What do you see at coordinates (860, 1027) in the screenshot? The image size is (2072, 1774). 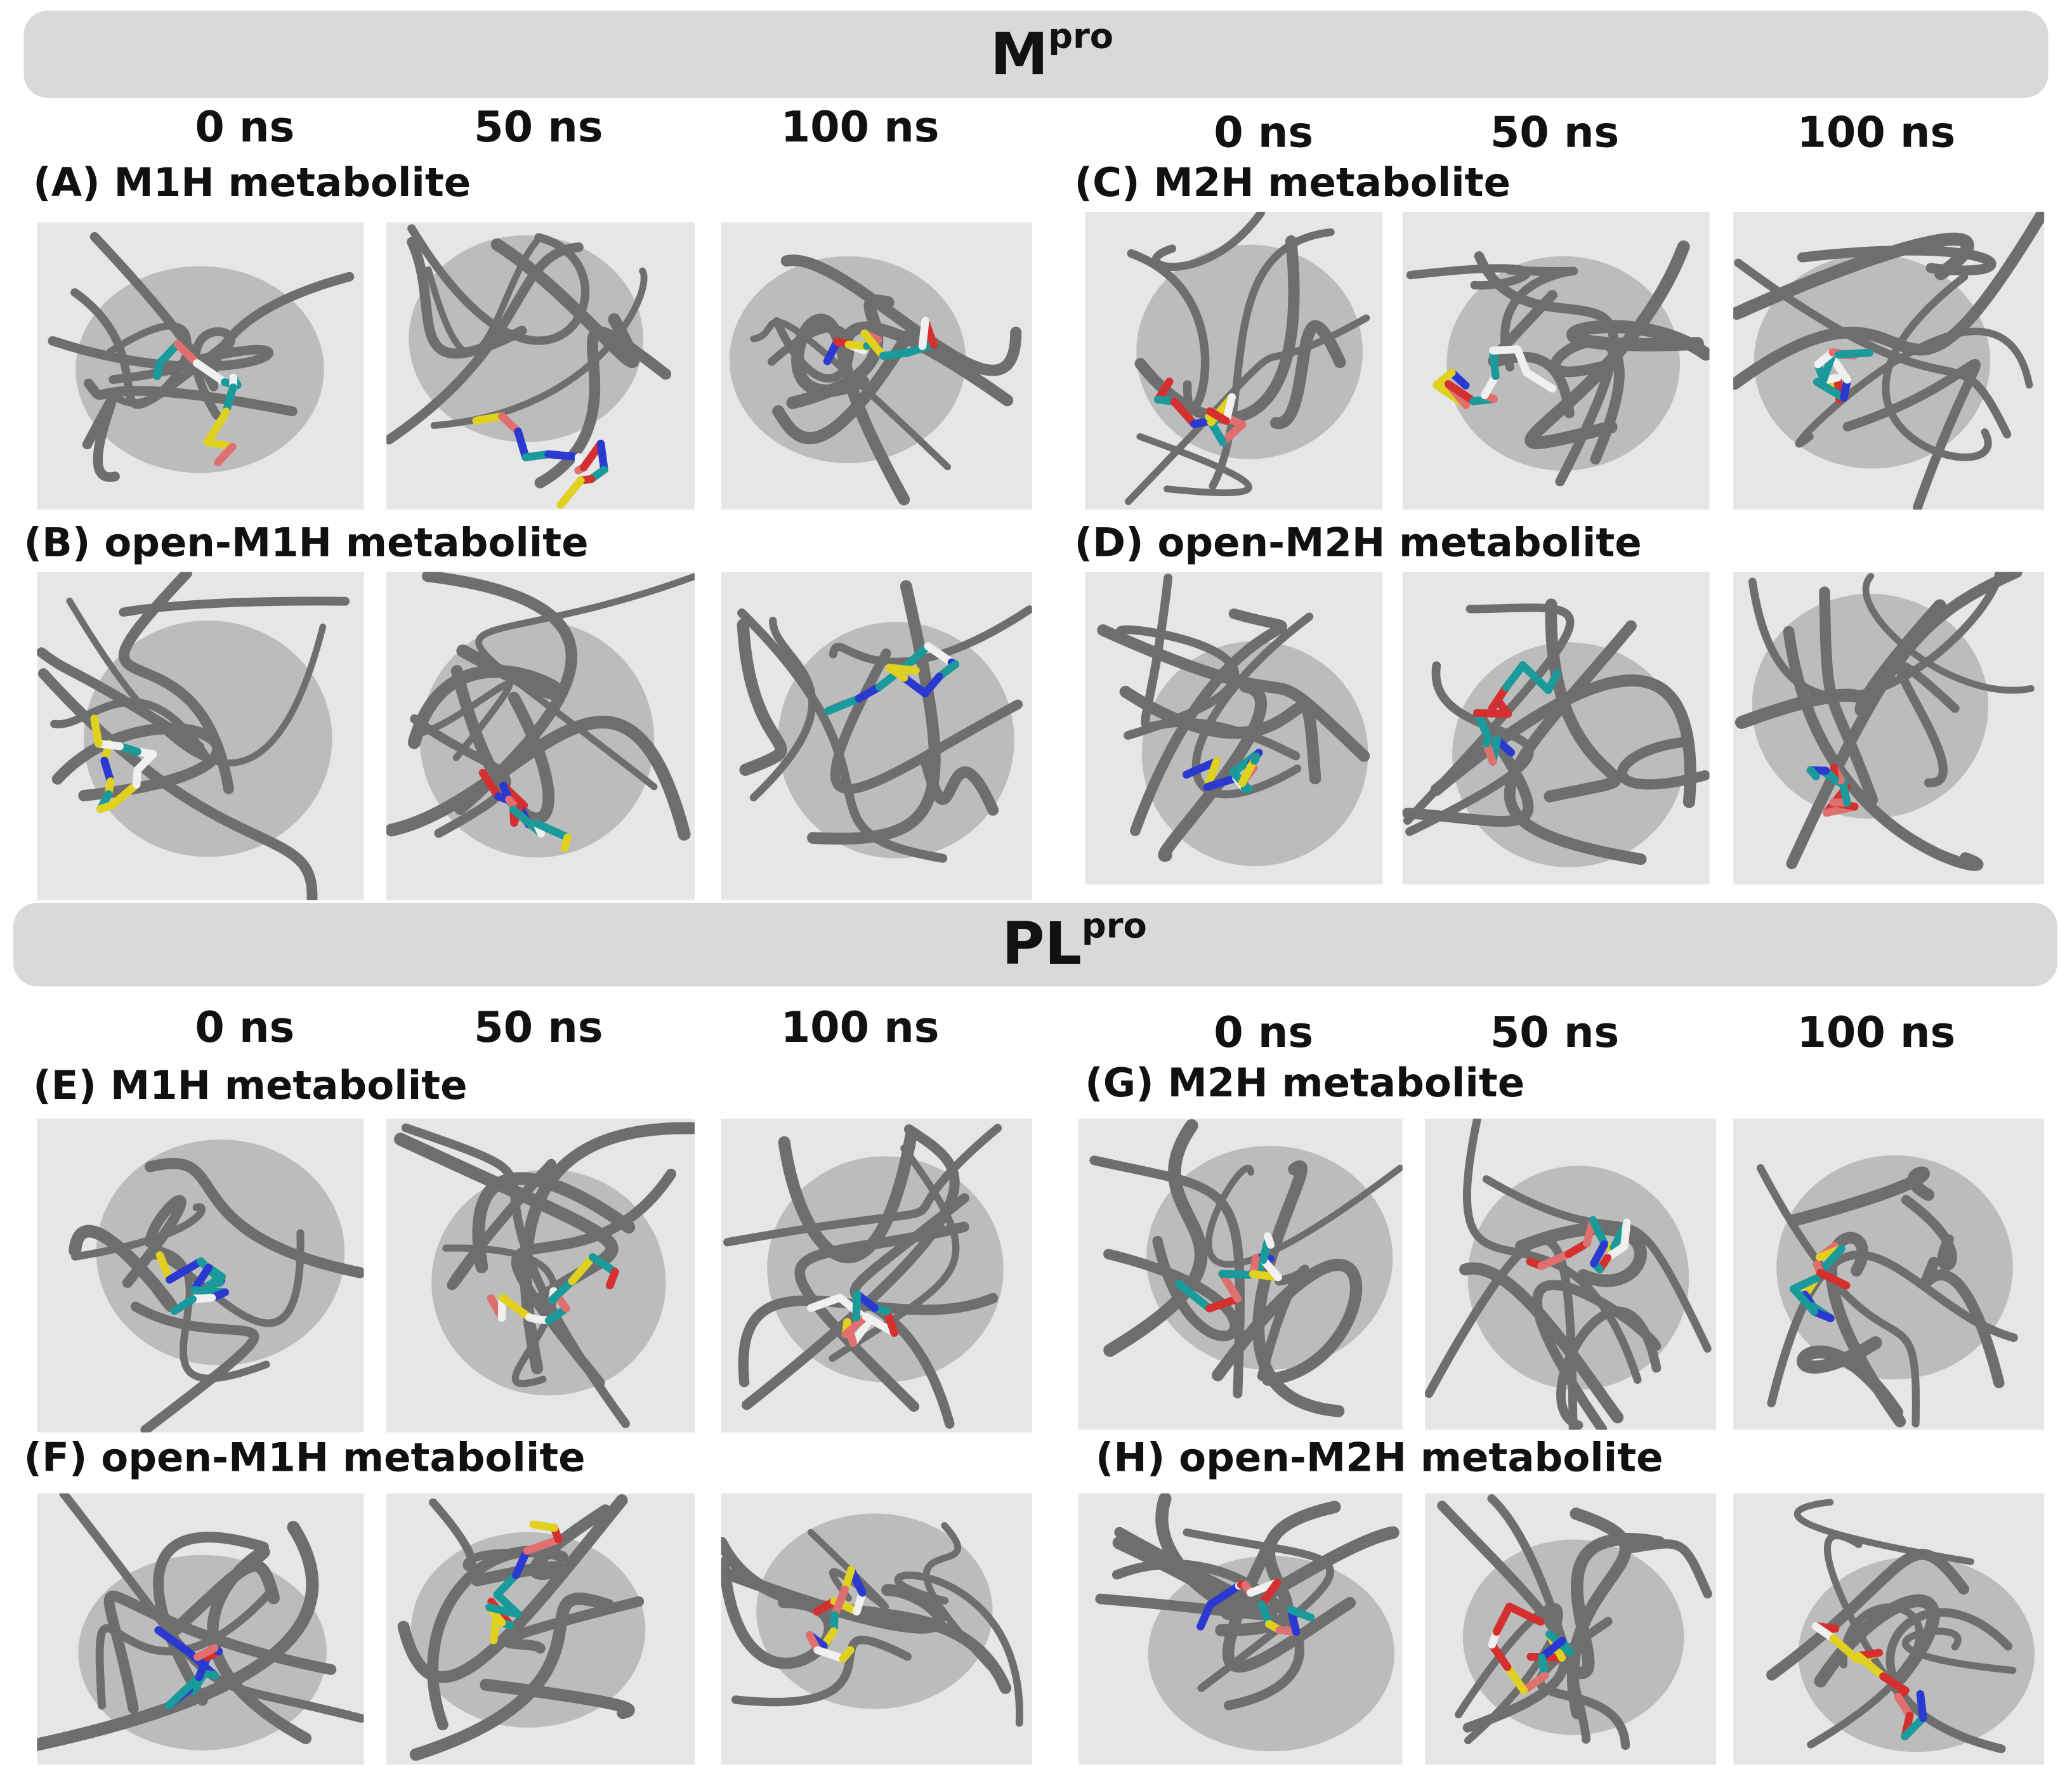 I see `time-label: 100 ns` at bounding box center [860, 1027].